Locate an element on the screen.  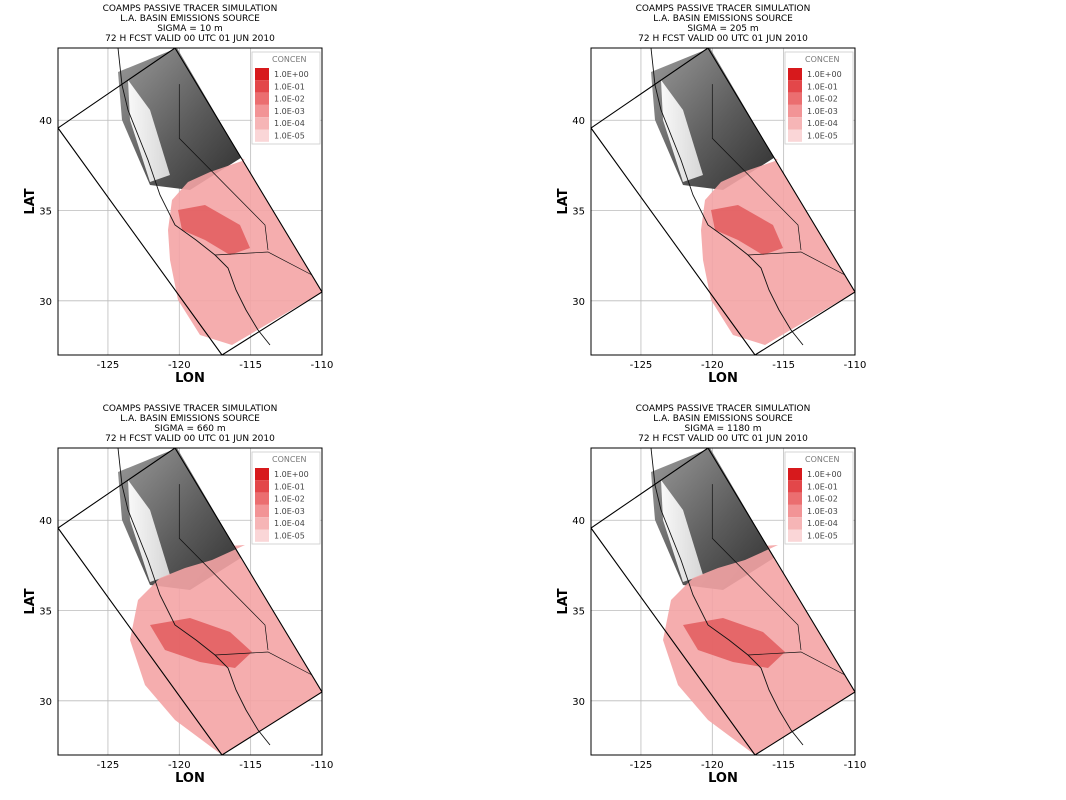
panel-title-line: SIGMA = 660 m is located at coordinates (189, 429).